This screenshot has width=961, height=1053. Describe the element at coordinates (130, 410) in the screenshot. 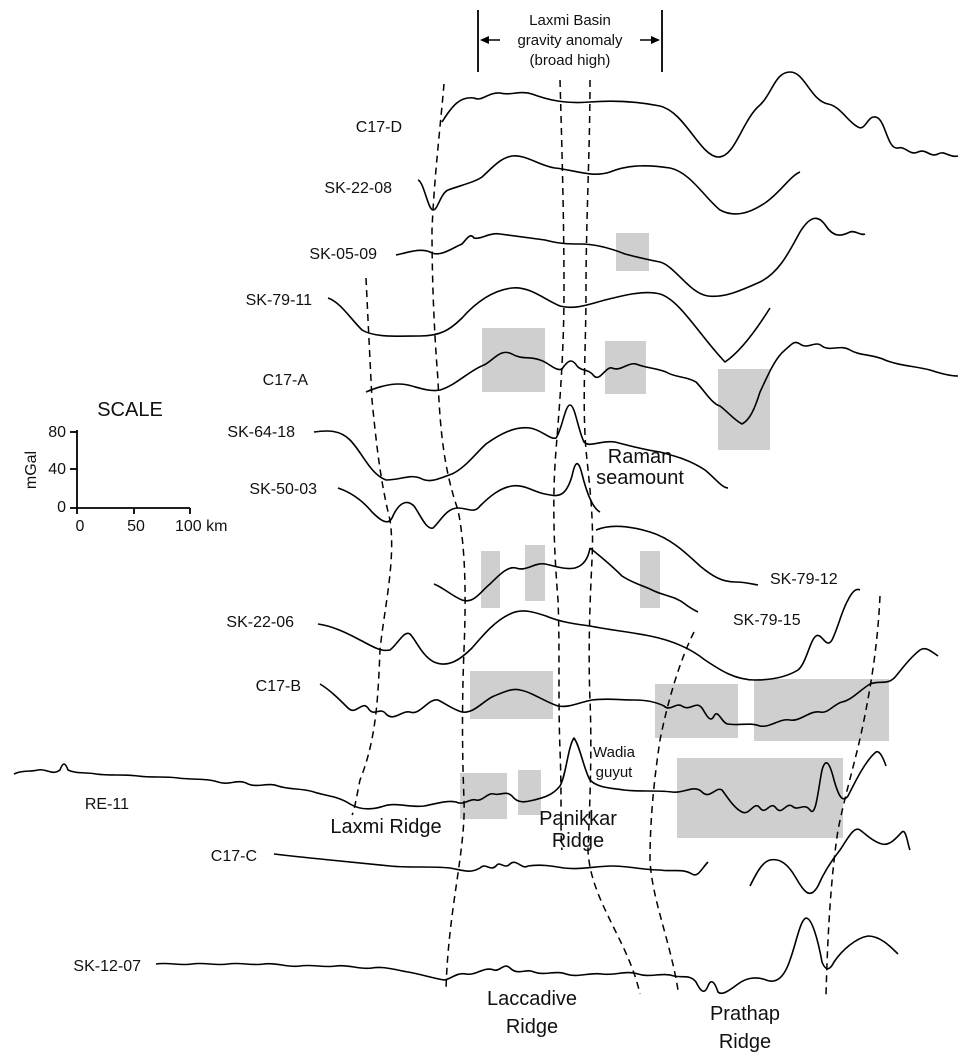

I see `scale-title: SCALE` at that location.